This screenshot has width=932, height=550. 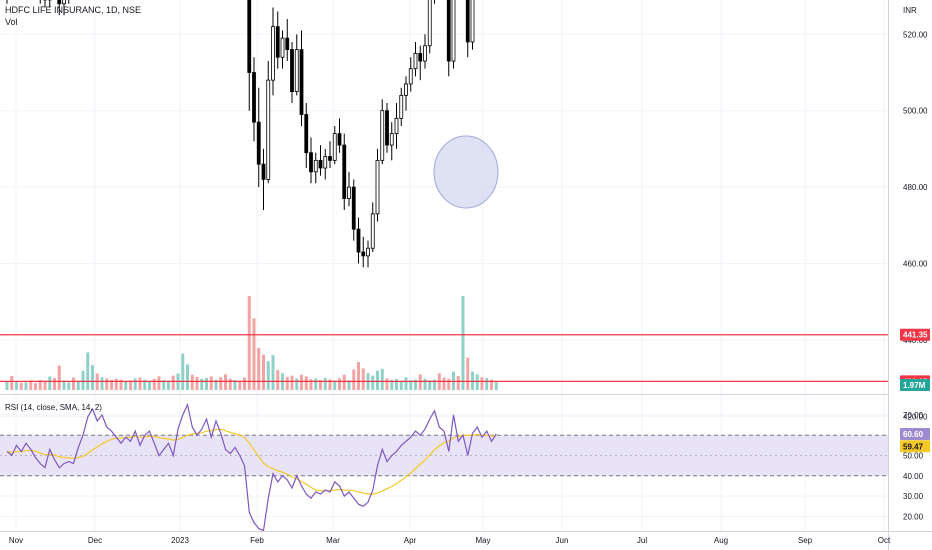 What do you see at coordinates (915, 446) in the screenshot?
I see `rsi-ma-last-tag-bg` at bounding box center [915, 446].